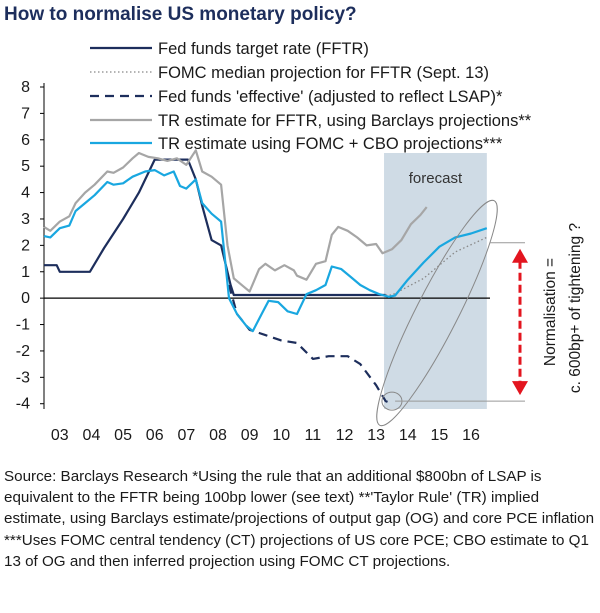 This screenshot has width=600, height=613. Describe the element at coordinates (25, 193) in the screenshot. I see `y-tick-label: 4` at that location.